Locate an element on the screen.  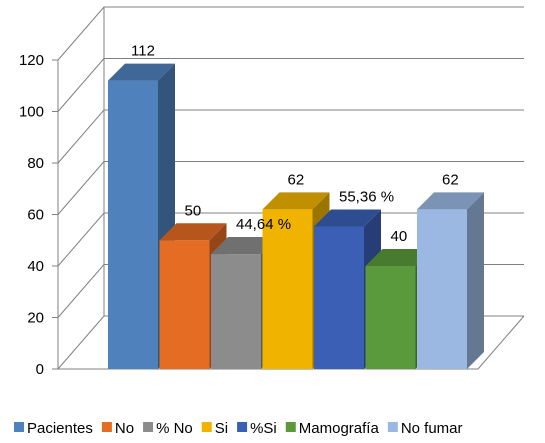
legend-item: Si is located at coordinates (214, 428).